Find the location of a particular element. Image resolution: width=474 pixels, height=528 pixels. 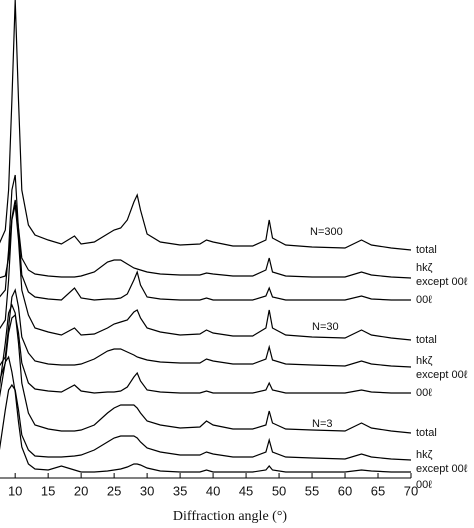

x-tick-label: 15 is located at coordinates (48, 490).